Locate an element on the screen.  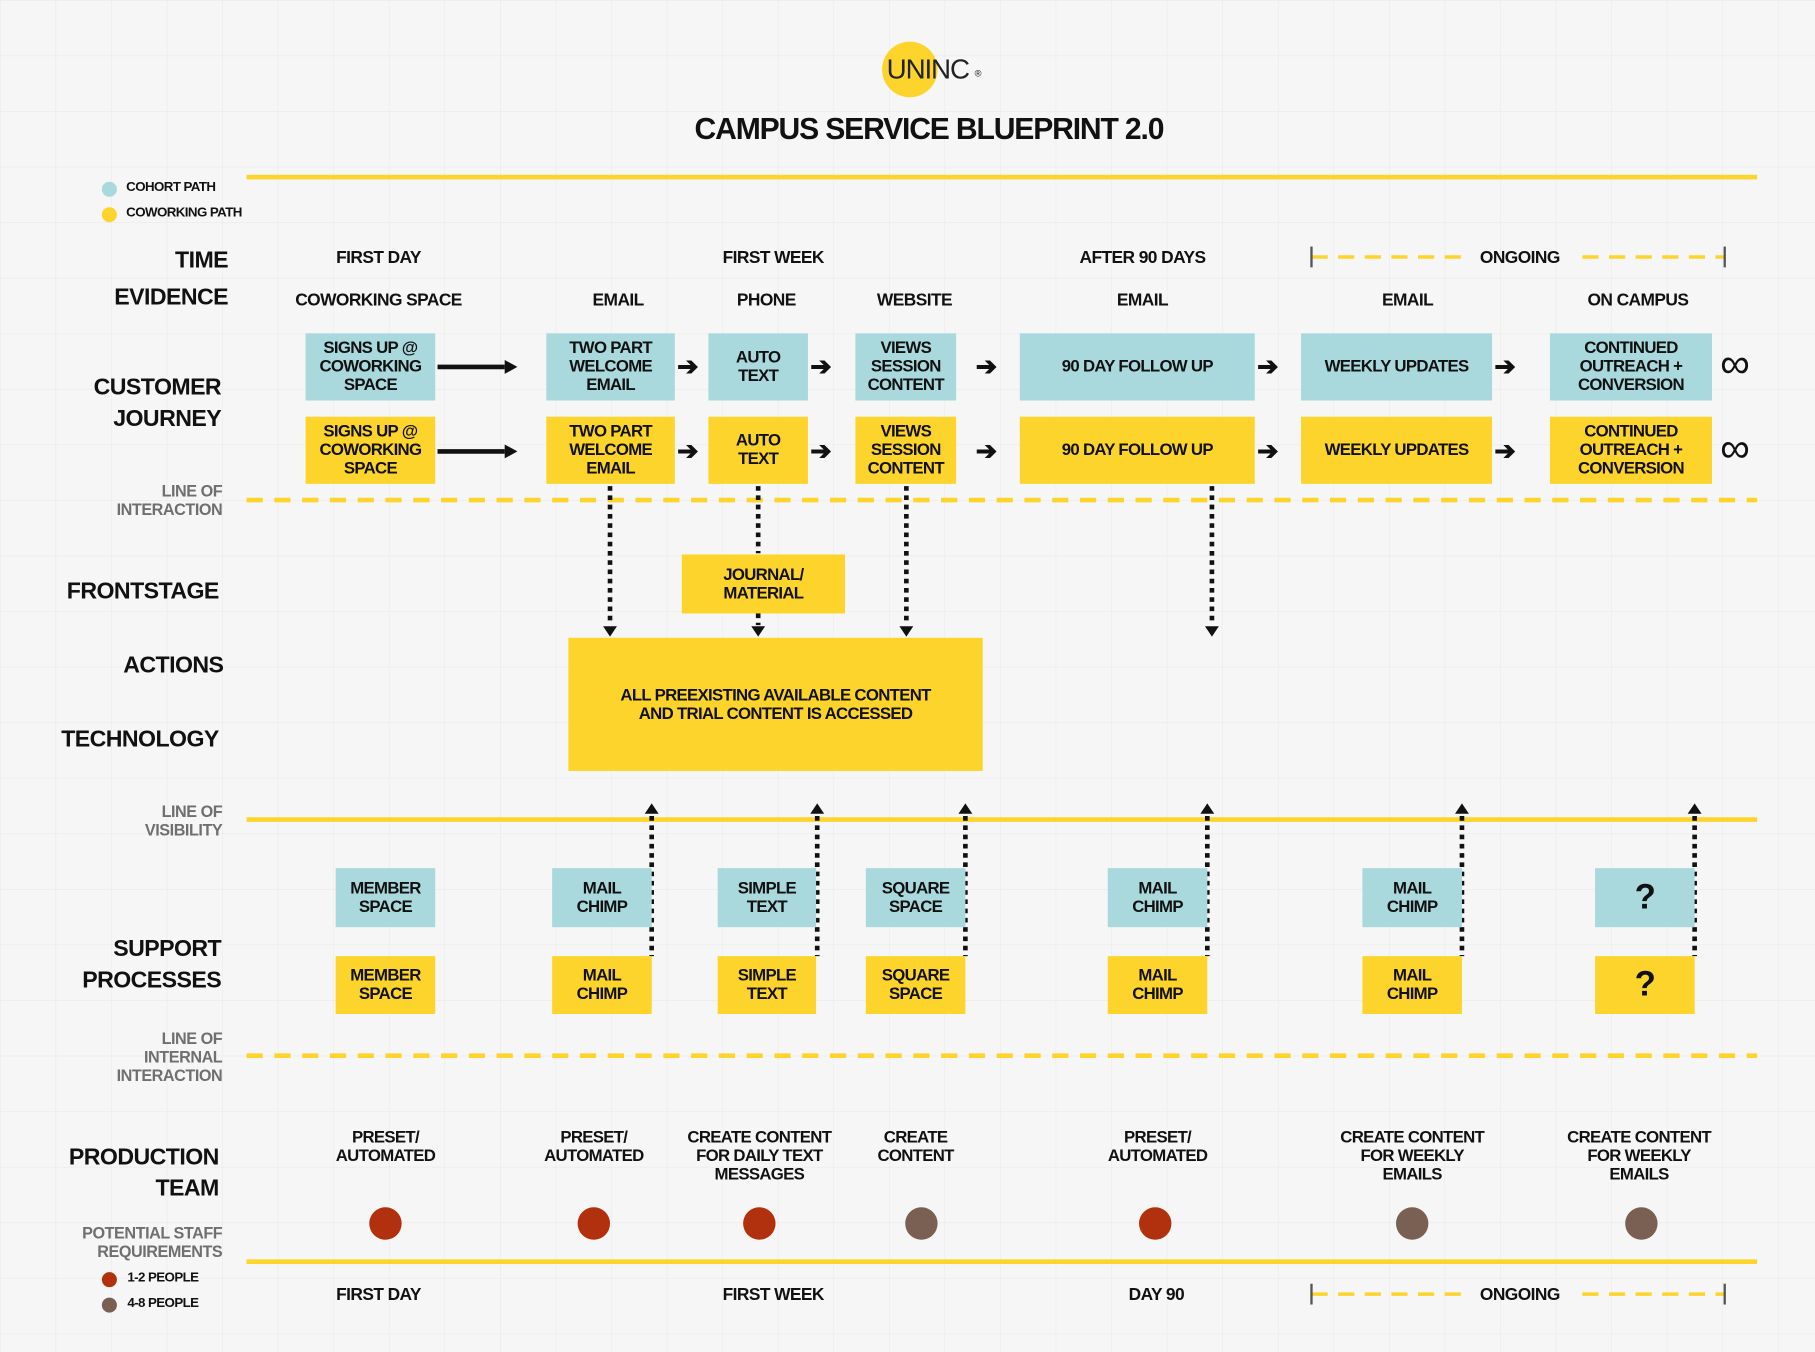
line-of-interaction-label: LINE OF INTERACTION is located at coordinates (169, 500).